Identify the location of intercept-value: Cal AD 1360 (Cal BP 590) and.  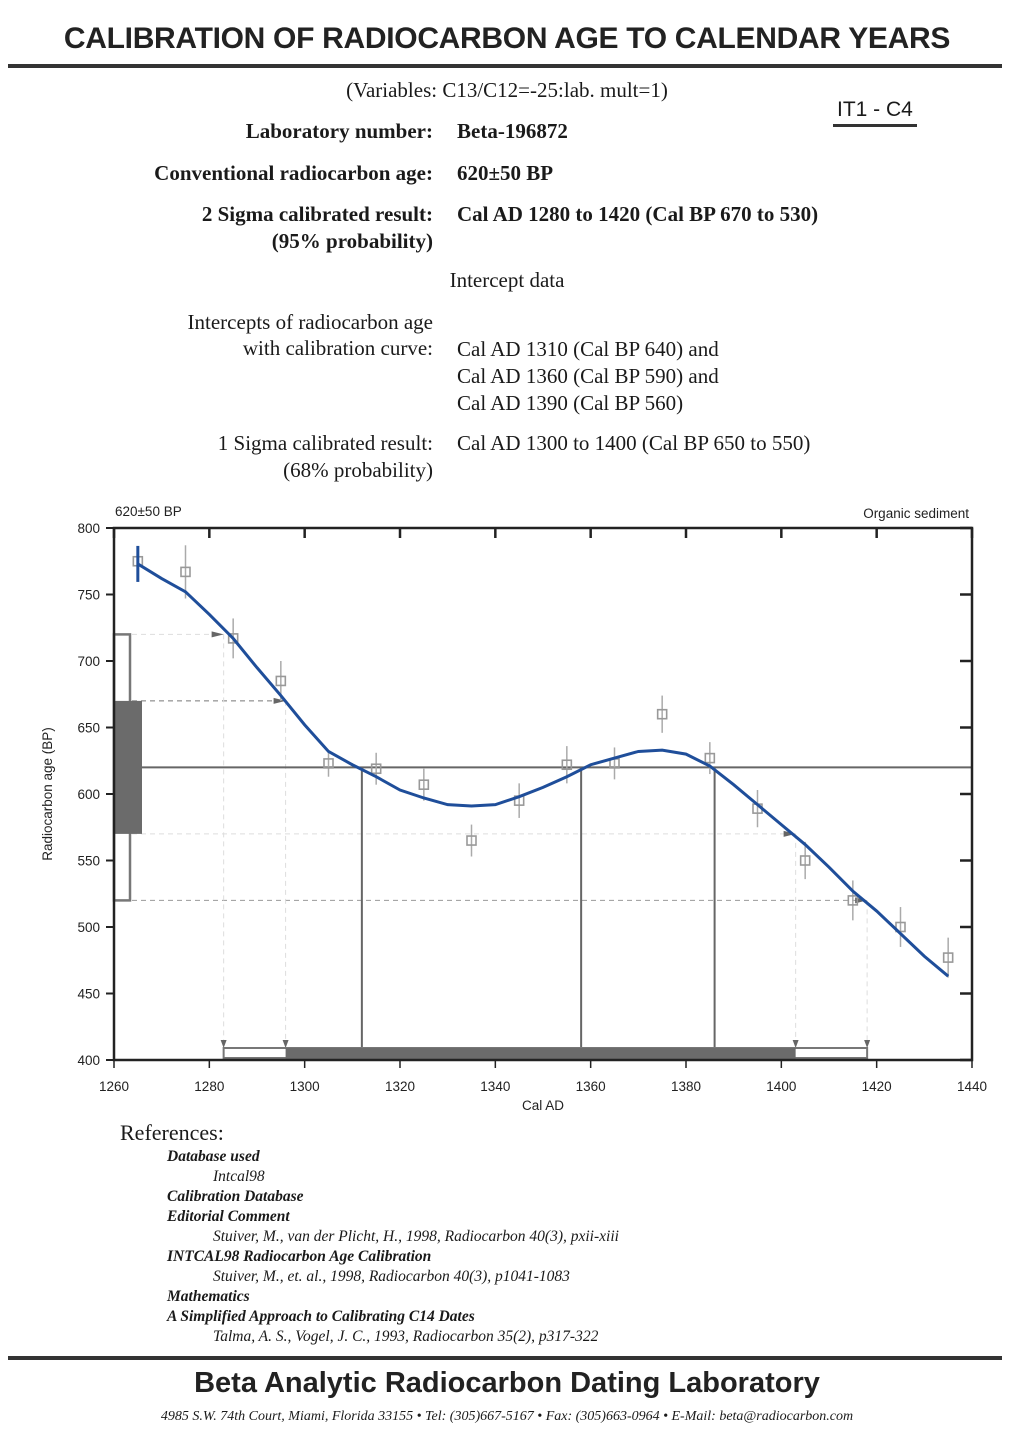
(588, 376).